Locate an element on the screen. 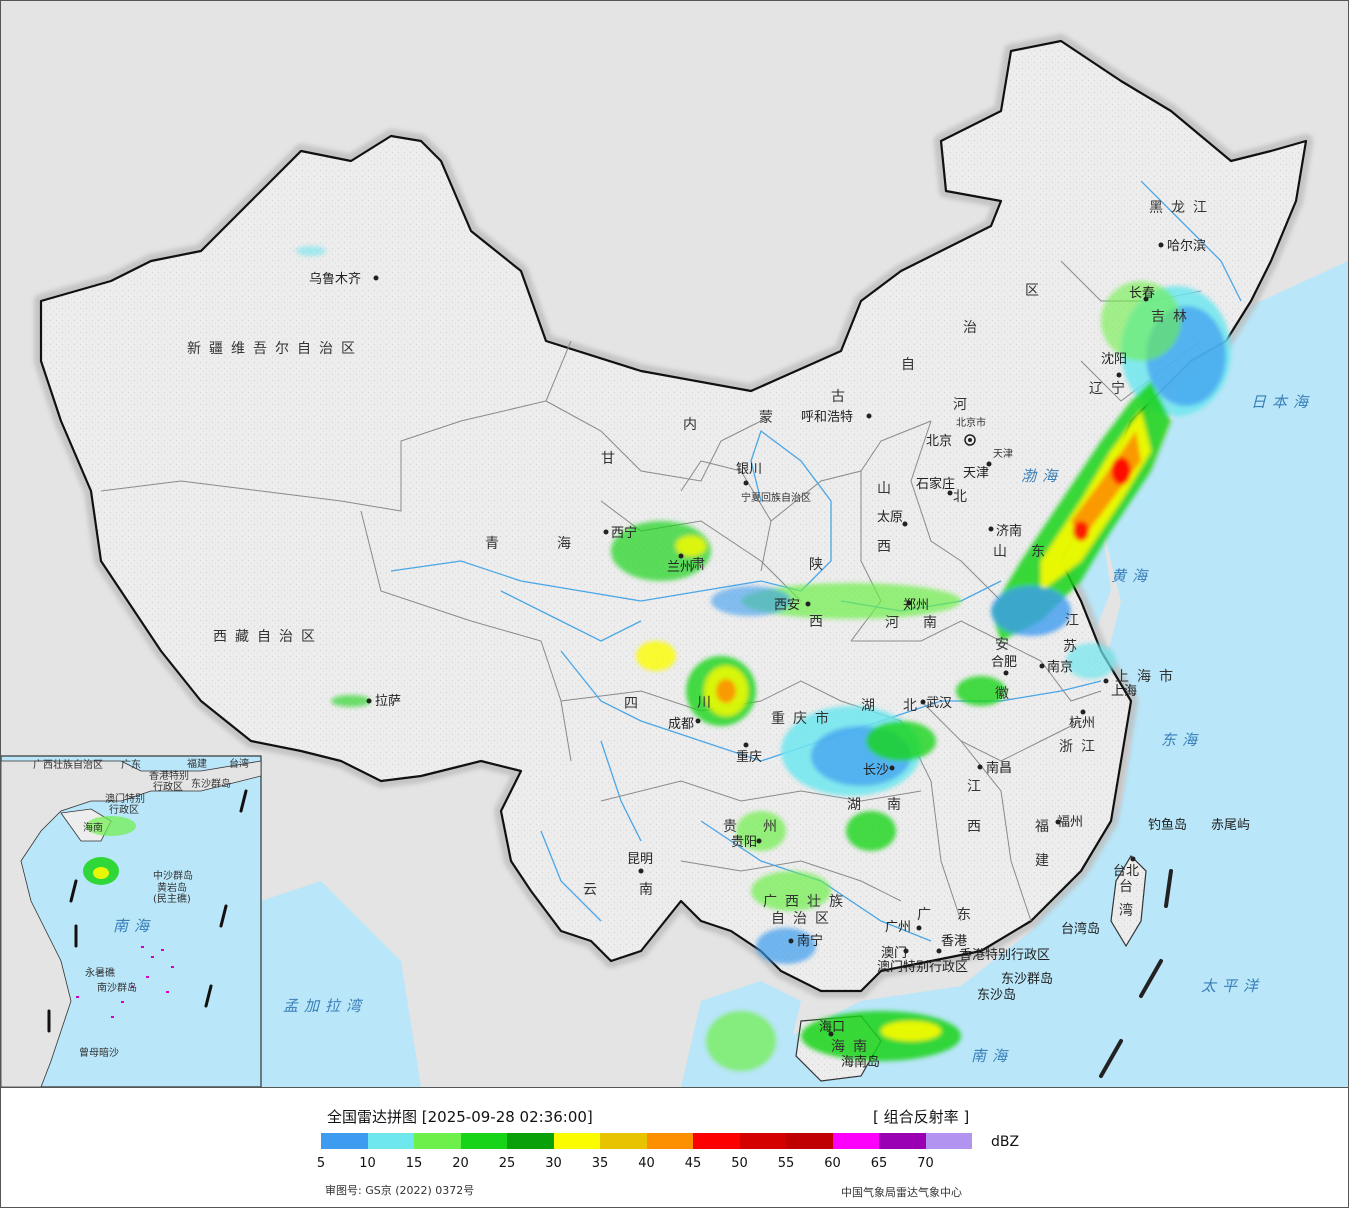 This screenshot has width=1349, height=1208. region-shaanxi-2: 西 is located at coordinates (820, 622).